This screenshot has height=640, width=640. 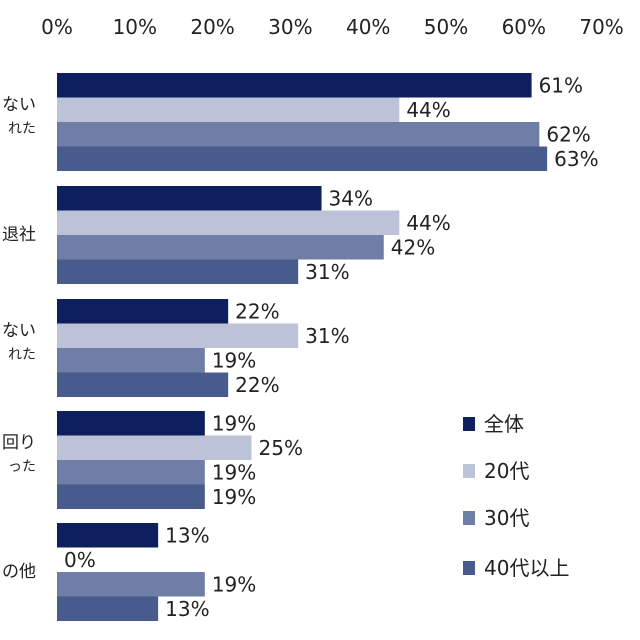 What do you see at coordinates (351, 198) in the screenshot?
I see `data-label: 34%` at bounding box center [351, 198].